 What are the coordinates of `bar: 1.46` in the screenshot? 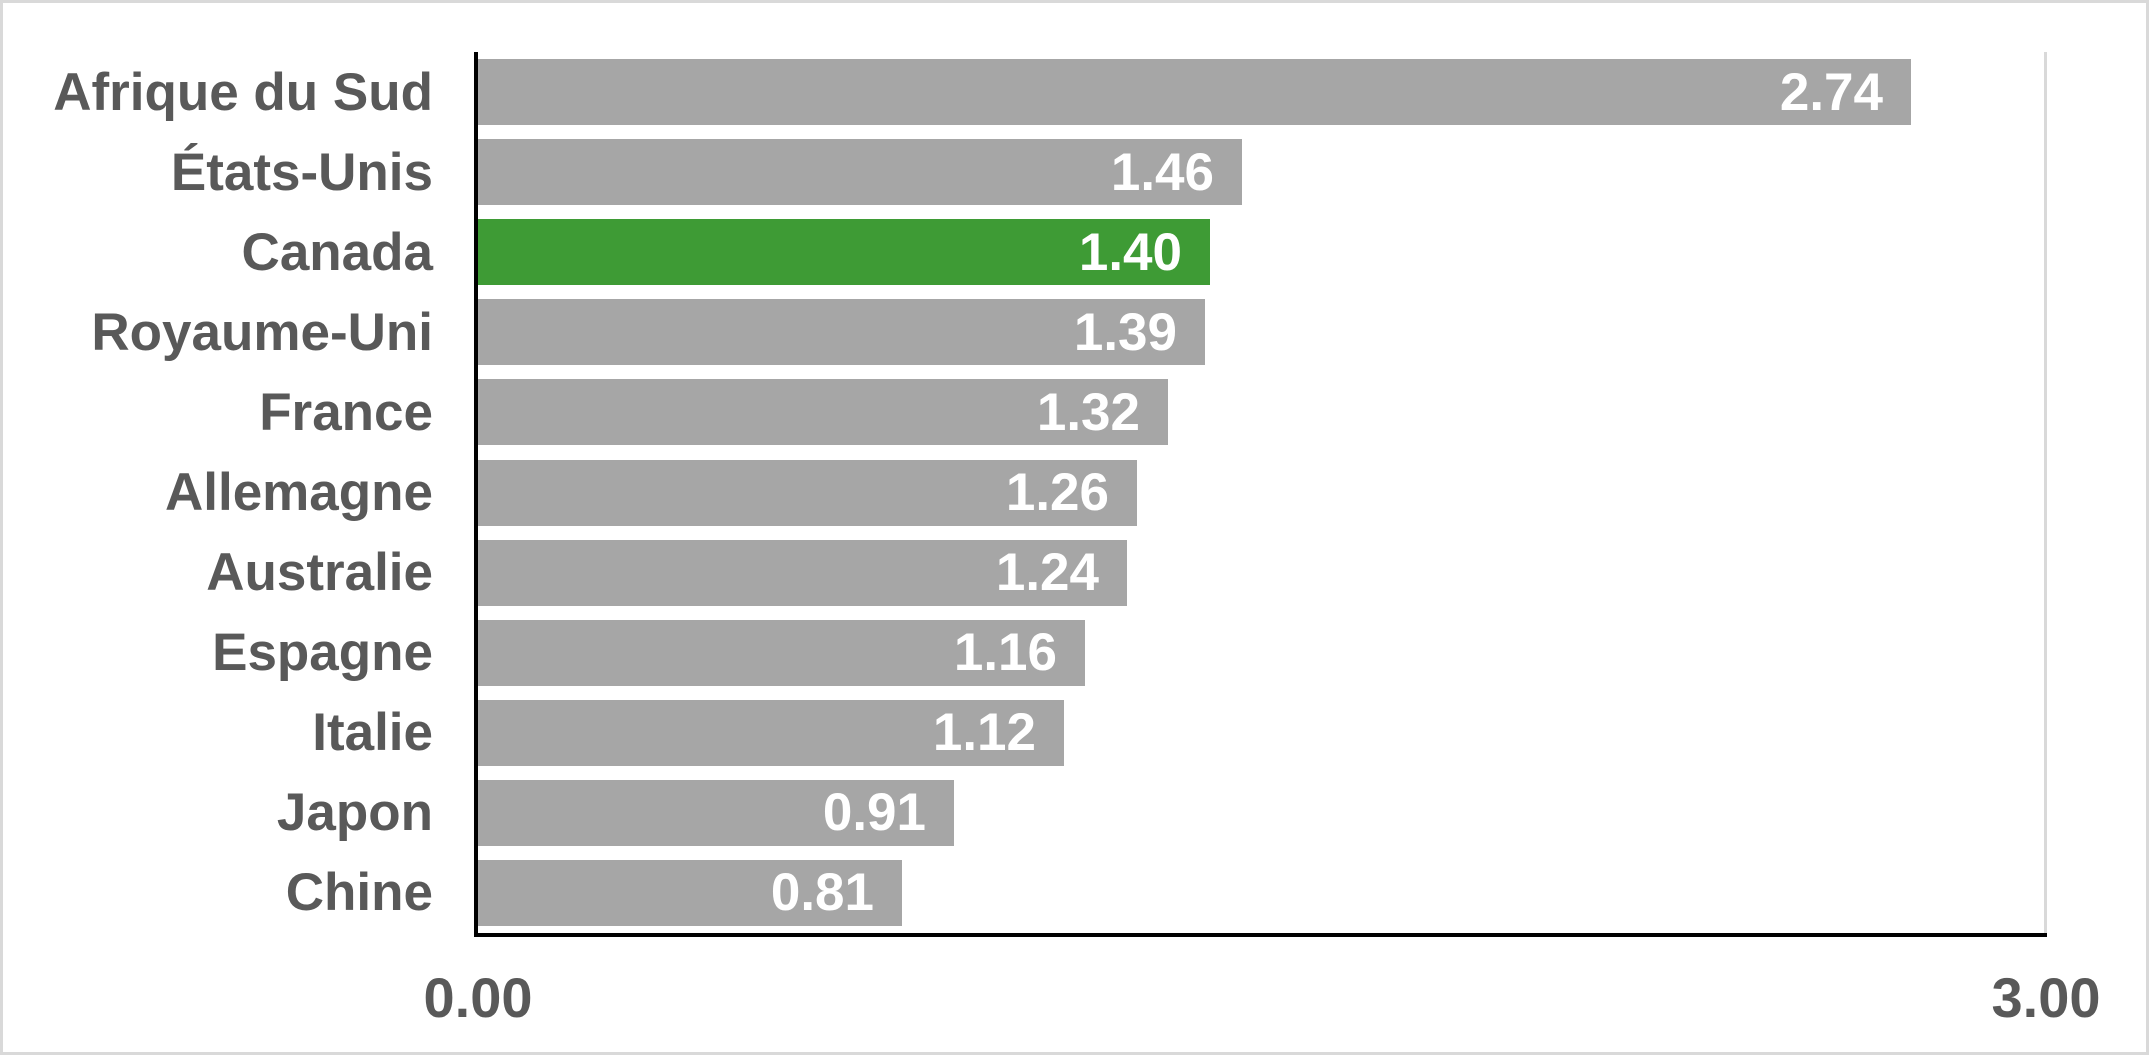 It's located at (860, 172).